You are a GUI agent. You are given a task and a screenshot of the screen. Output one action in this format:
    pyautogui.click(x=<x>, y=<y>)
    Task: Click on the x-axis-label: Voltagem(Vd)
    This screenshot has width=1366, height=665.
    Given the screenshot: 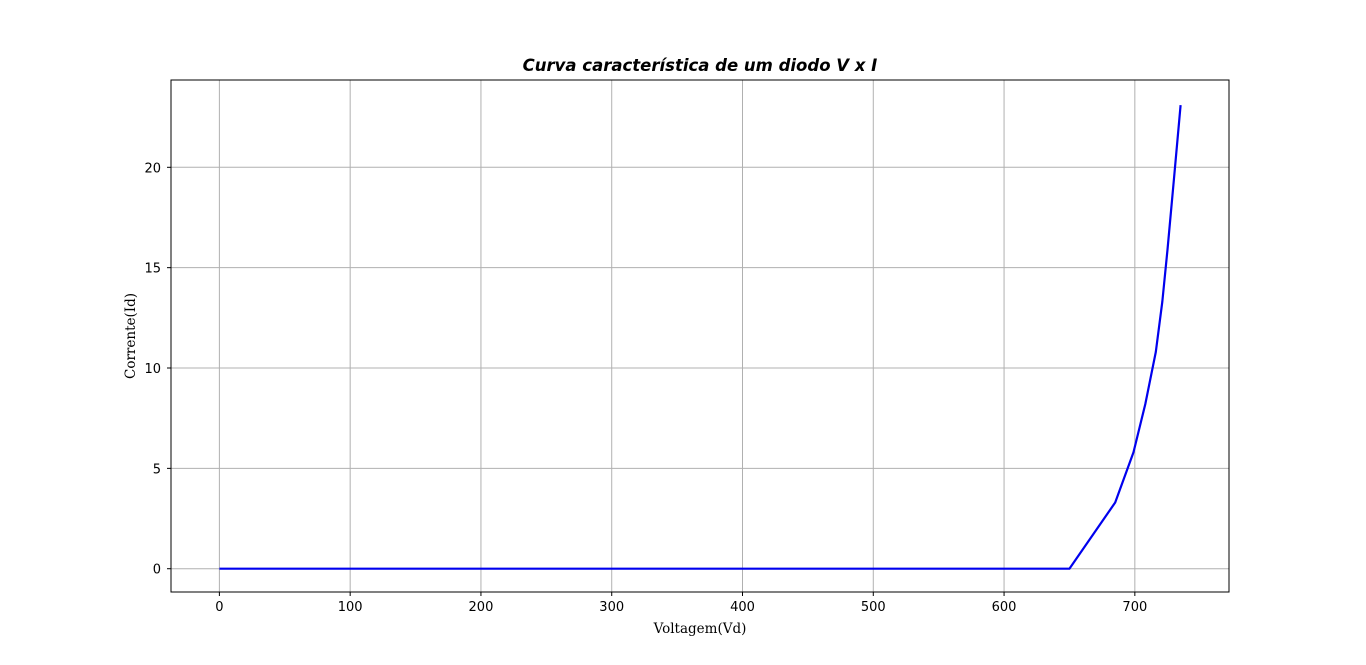 What is the action you would take?
    pyautogui.click(x=700, y=629)
    